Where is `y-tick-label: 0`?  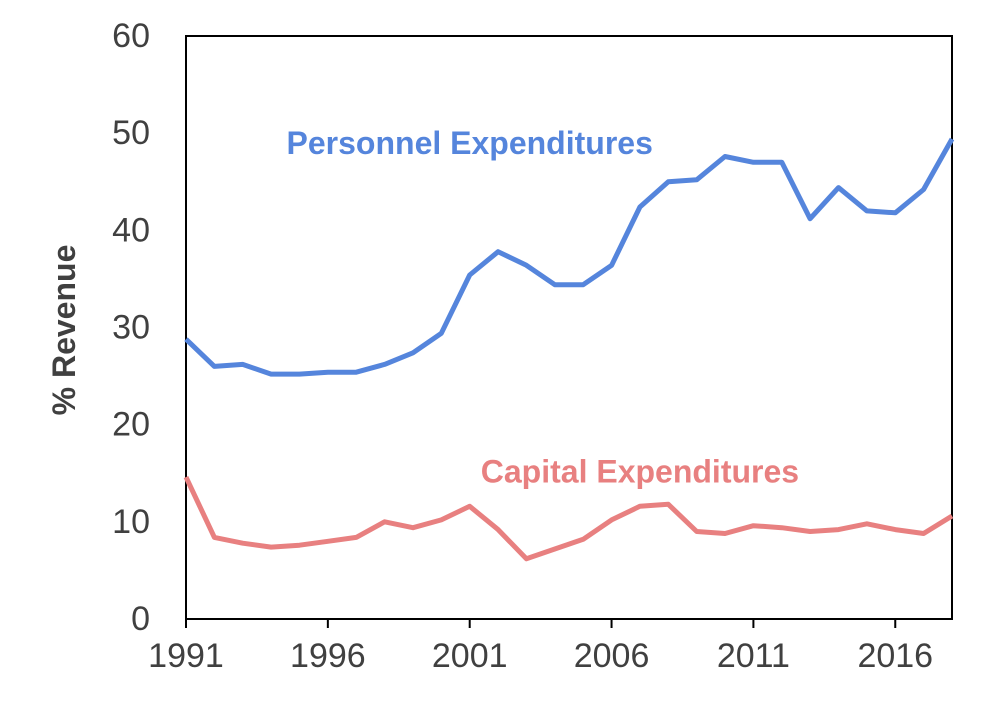
y-tick-label: 0 is located at coordinates (140, 619).